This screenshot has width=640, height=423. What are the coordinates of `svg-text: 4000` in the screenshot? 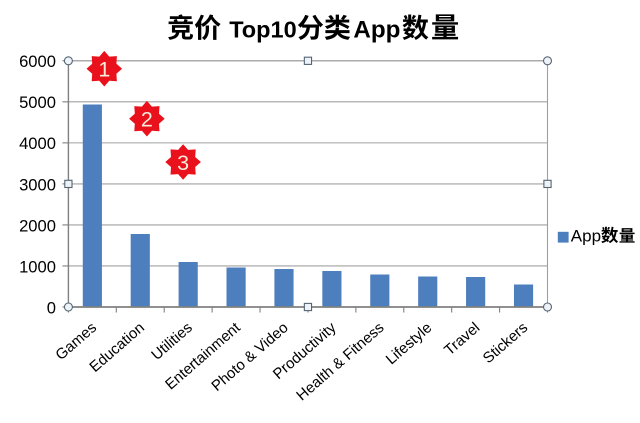 It's located at (37, 143).